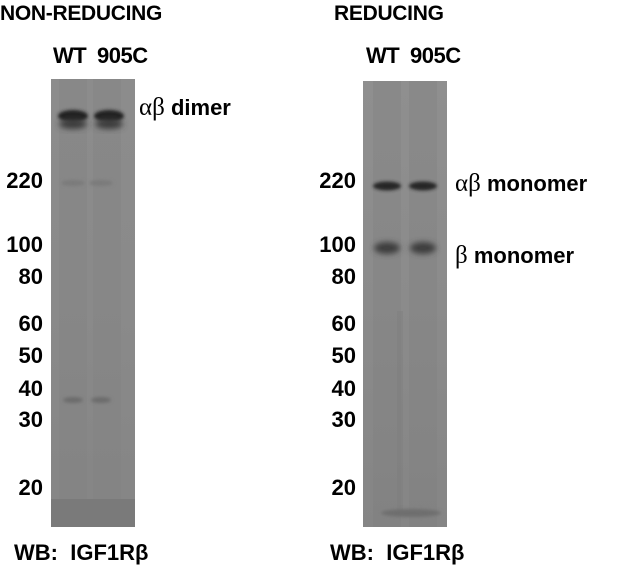  Describe the element at coordinates (343, 323) in the screenshot. I see `marker-60-right: 60` at that location.